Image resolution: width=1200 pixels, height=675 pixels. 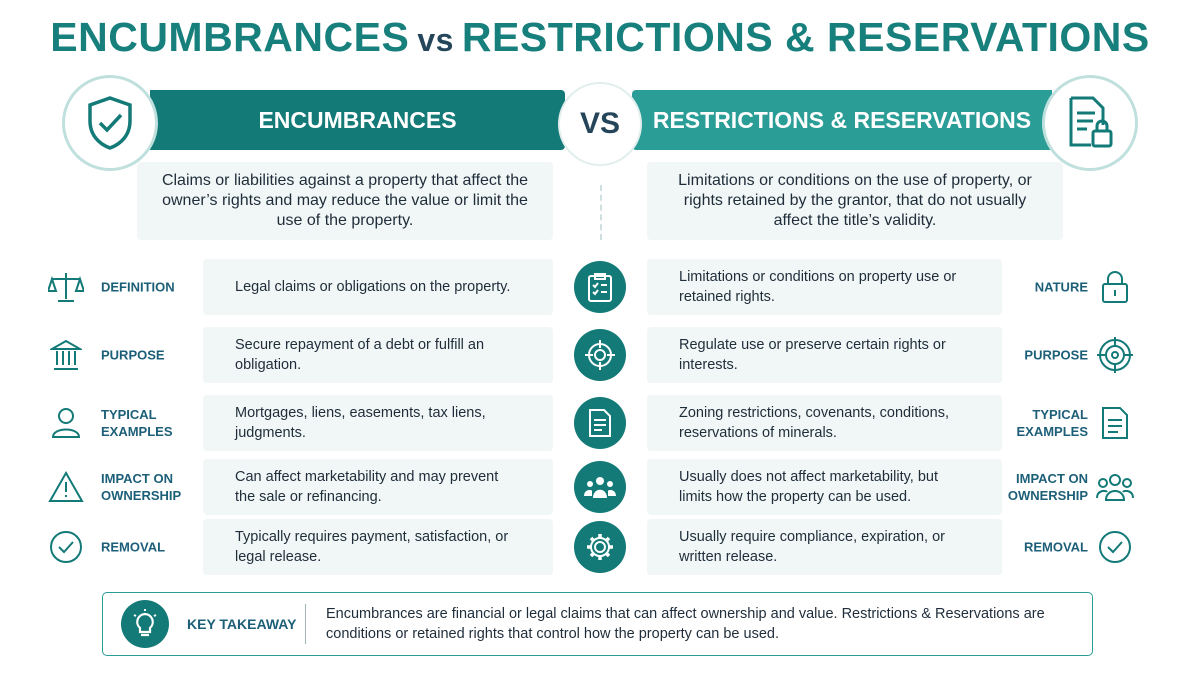 I want to click on left-heading: ENCUMBRANCES, so click(x=357, y=119).